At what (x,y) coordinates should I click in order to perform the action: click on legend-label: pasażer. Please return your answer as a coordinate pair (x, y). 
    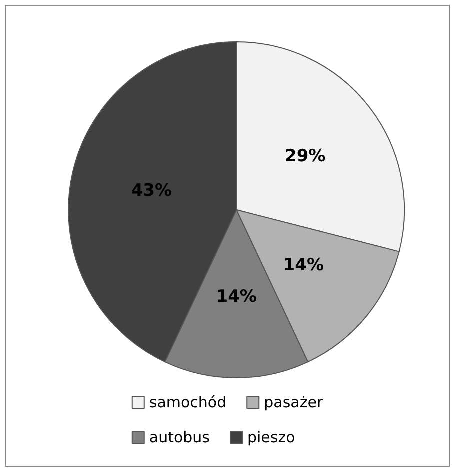
    Looking at the image, I should click on (294, 403).